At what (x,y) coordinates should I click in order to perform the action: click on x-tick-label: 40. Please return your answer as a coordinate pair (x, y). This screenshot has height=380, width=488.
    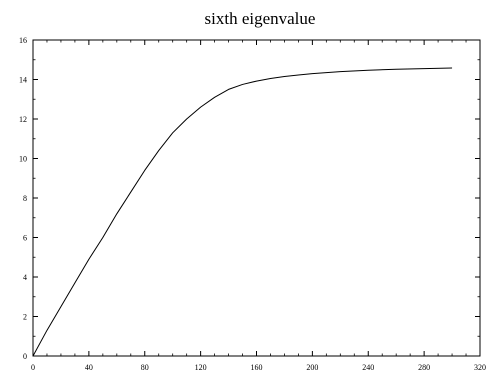
    Looking at the image, I should click on (89, 367).